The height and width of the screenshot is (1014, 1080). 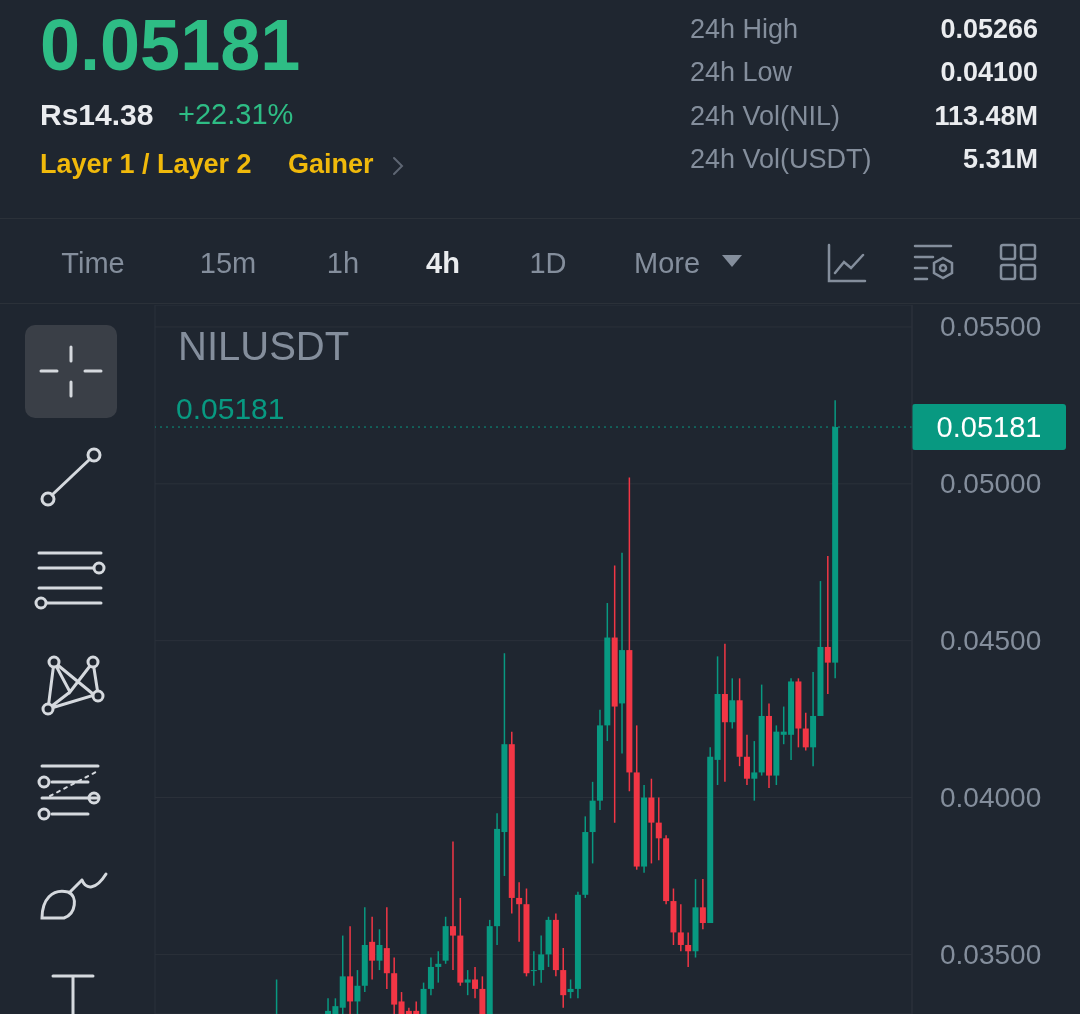 I want to click on text: 24h Vol(USDT), so click(x=781, y=159).